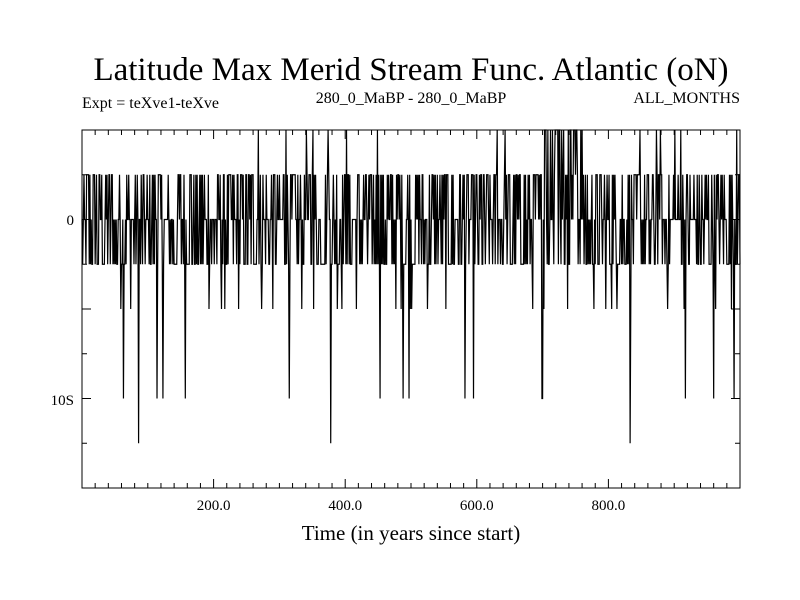  I want to click on x-tick-label-600: 600.0, so click(477, 506).